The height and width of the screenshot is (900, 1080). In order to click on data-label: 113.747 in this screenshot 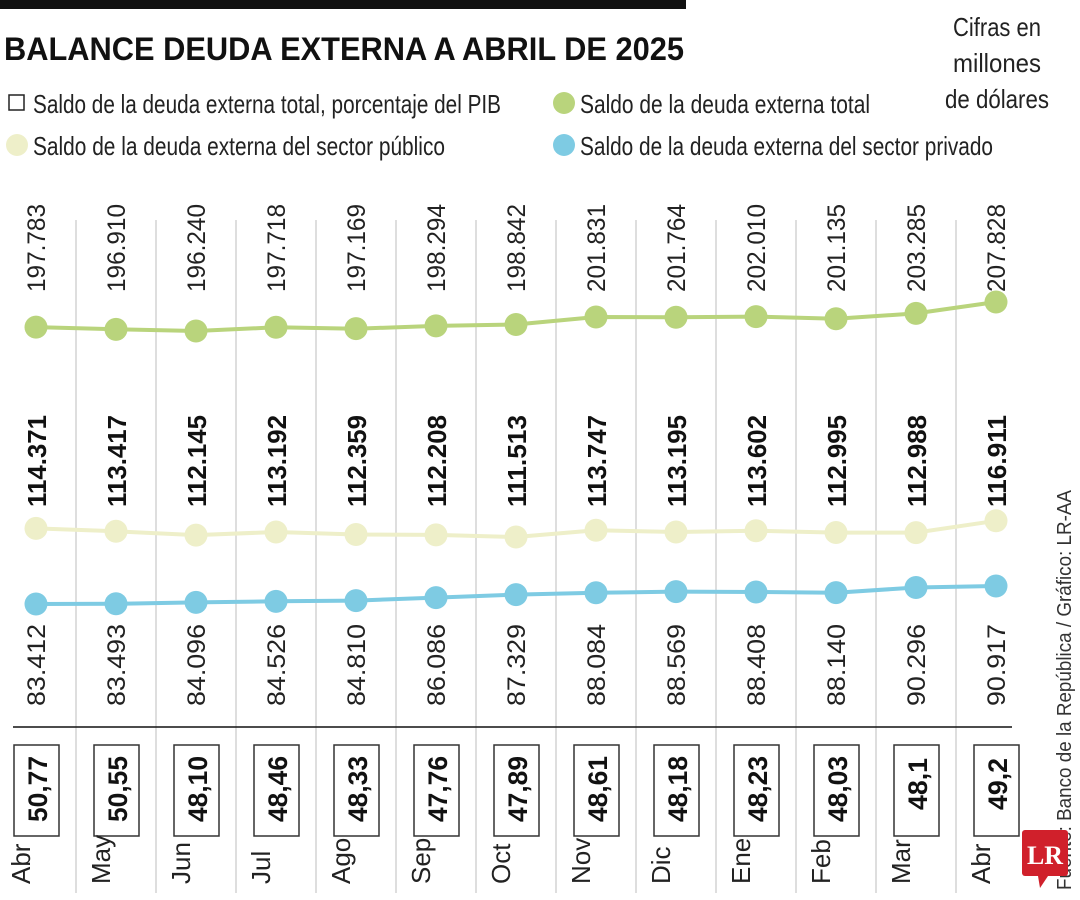, I will do `click(597, 461)`.